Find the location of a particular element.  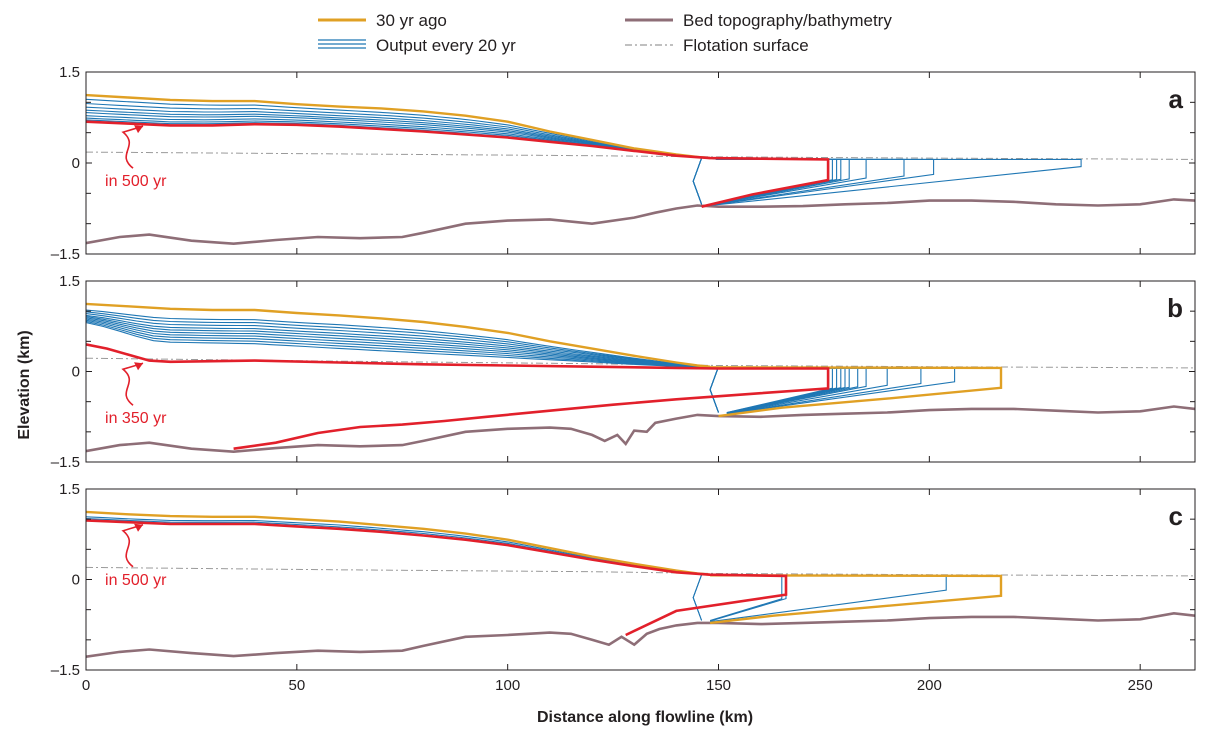

legend-label-initial: 30 yr ago is located at coordinates (411, 20).